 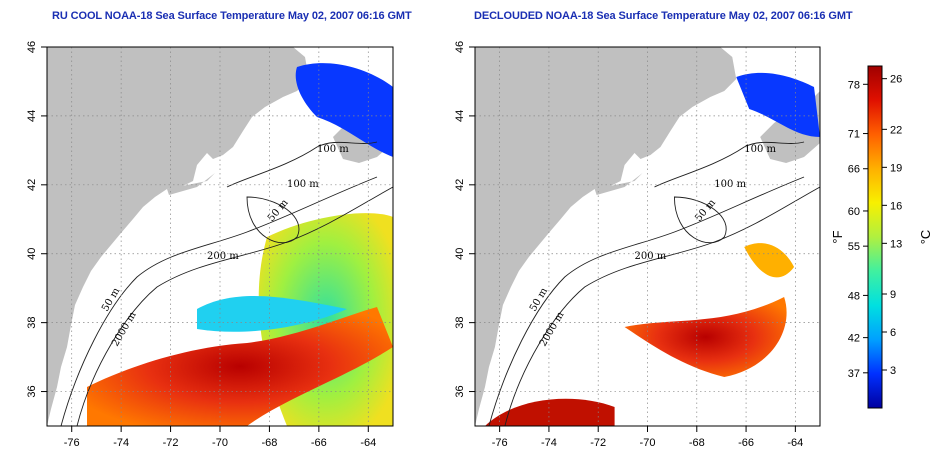 What do you see at coordinates (854, 135) in the screenshot?
I see `f-tick-label: 71` at bounding box center [854, 135].